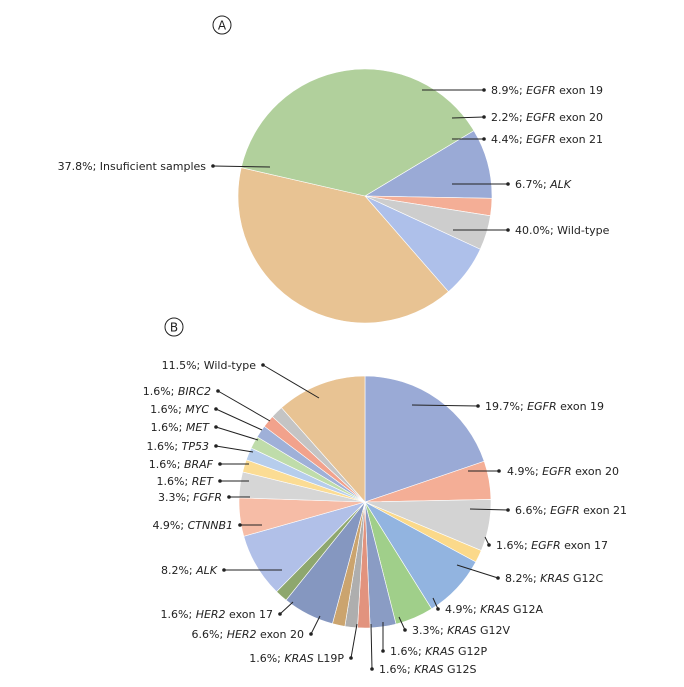  What do you see at coordinates (508, 230) in the screenshot?
I see `pie-a-leader-dot-40-0-wild-type` at bounding box center [508, 230].